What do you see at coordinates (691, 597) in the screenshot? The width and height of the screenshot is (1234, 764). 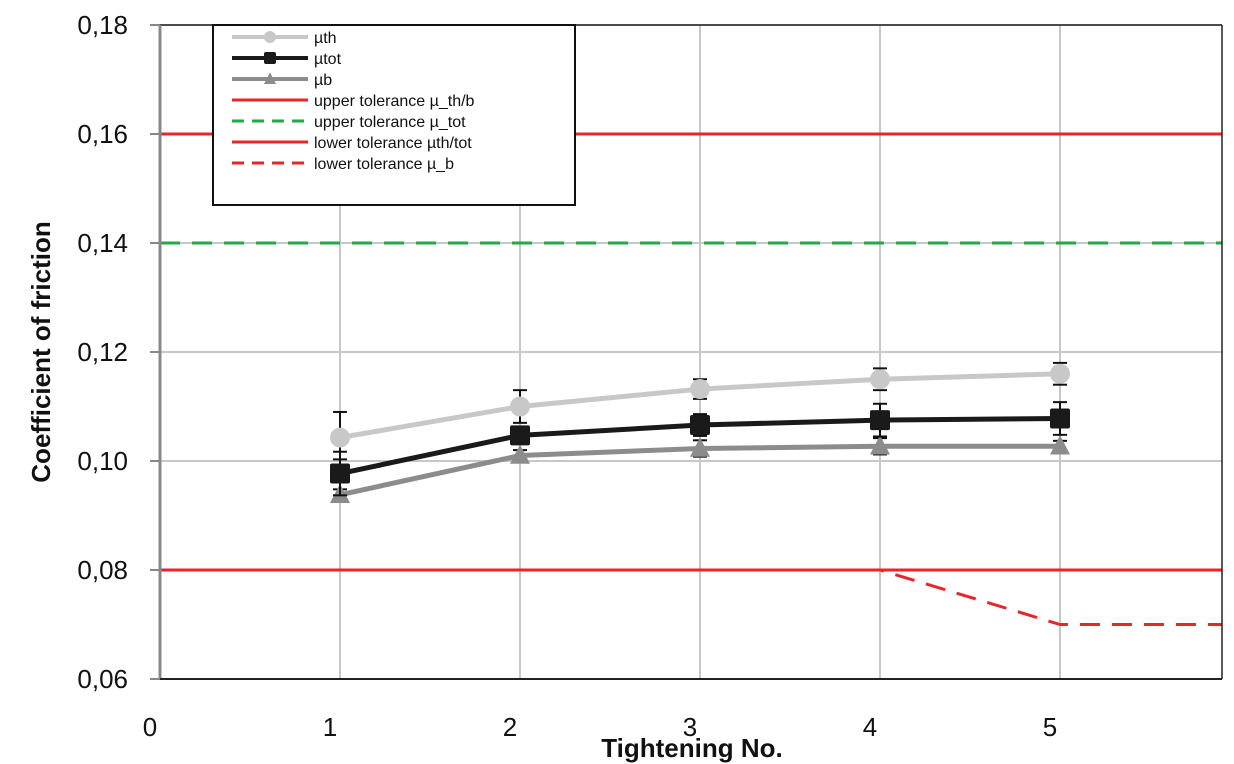 I see `series-line-lower-tolerance-b` at bounding box center [691, 597].